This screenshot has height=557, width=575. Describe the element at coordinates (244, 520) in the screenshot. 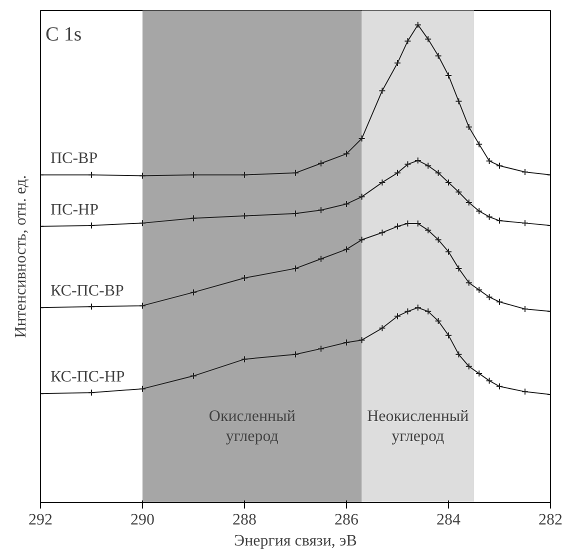

I see `x-tick-label: 288` at that location.